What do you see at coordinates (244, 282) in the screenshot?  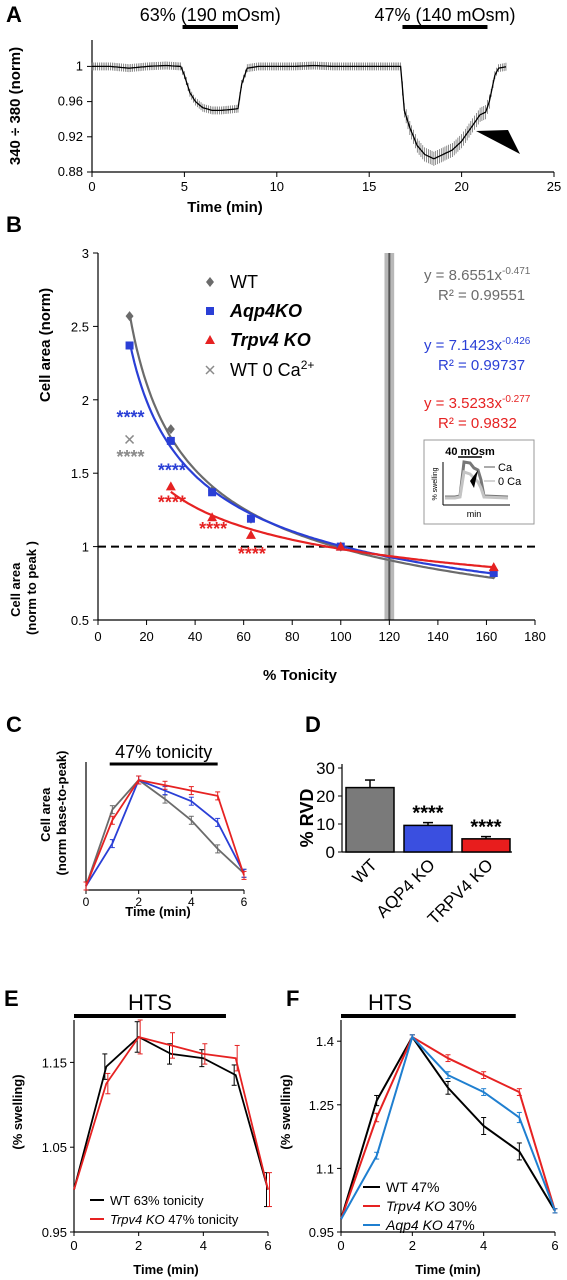 I see `b-legend-label-0: WT` at bounding box center [244, 282].